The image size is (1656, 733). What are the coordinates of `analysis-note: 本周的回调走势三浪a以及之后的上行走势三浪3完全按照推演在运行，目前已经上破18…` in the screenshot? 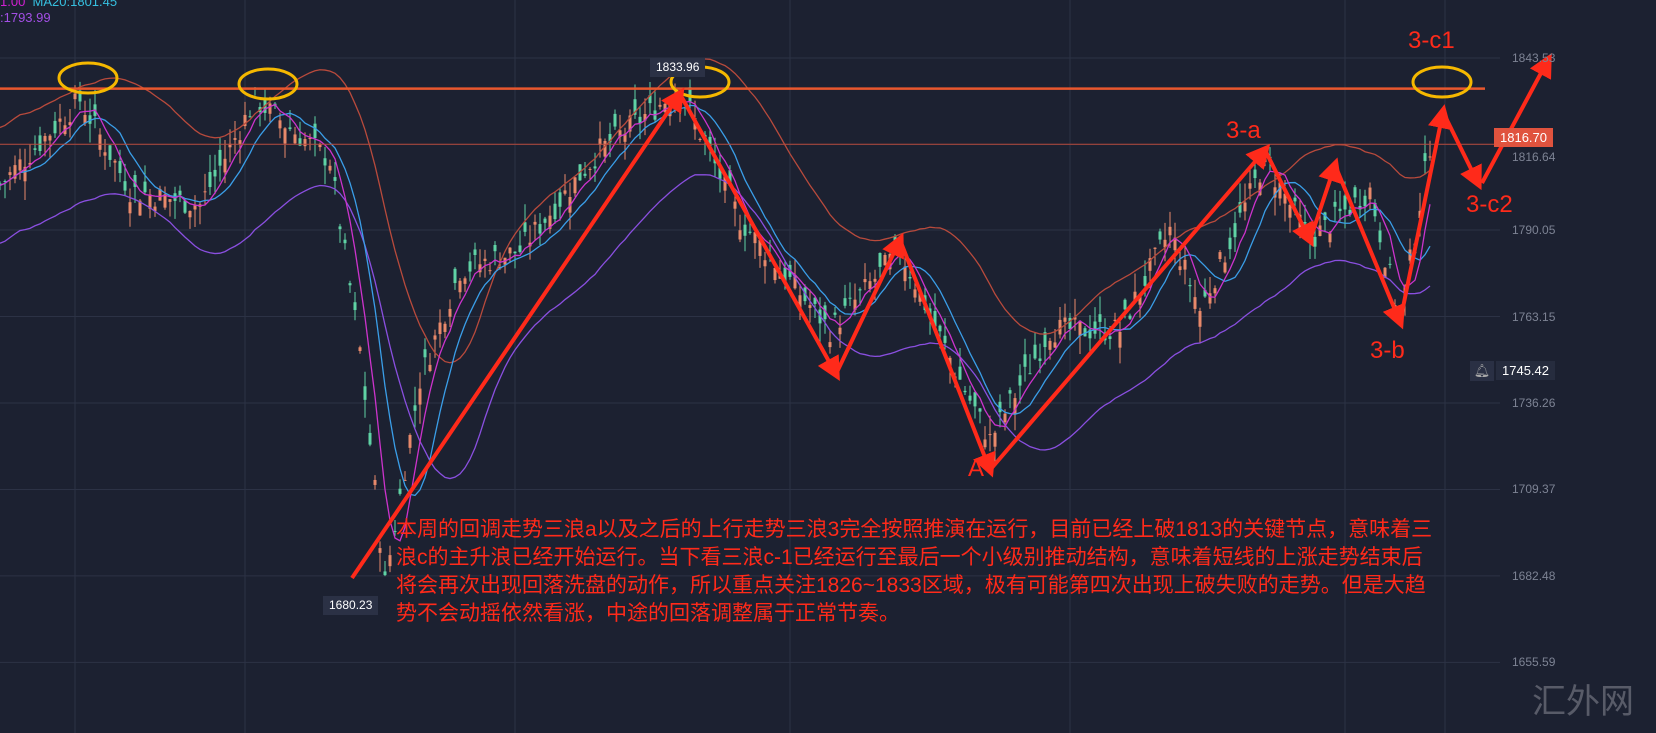 It's located at (914, 571).